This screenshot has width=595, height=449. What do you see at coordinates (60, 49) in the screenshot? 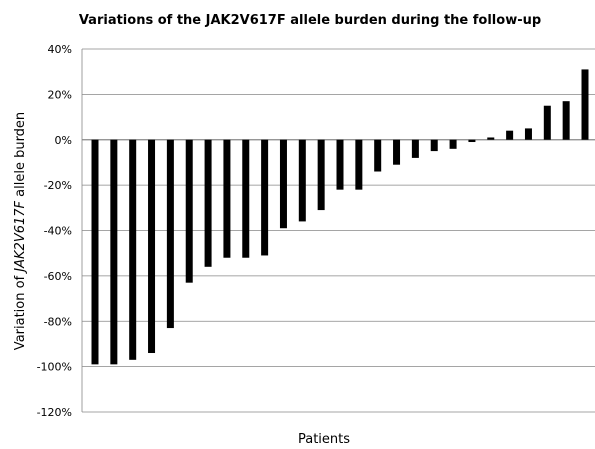
I see `y-tick-label: 40%` at bounding box center [60, 49].